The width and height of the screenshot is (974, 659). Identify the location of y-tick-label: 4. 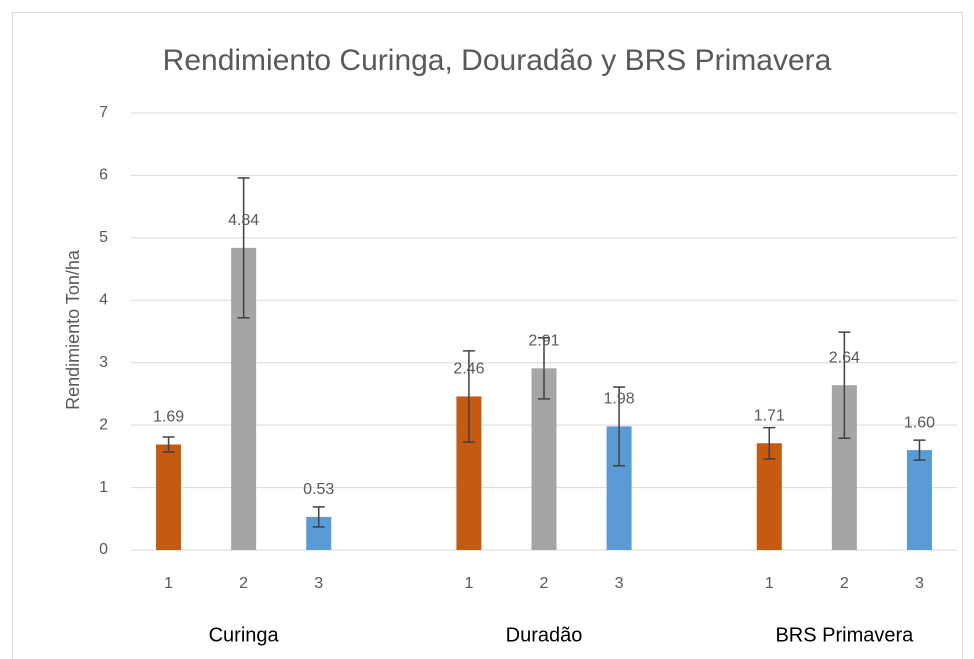
(103, 300).